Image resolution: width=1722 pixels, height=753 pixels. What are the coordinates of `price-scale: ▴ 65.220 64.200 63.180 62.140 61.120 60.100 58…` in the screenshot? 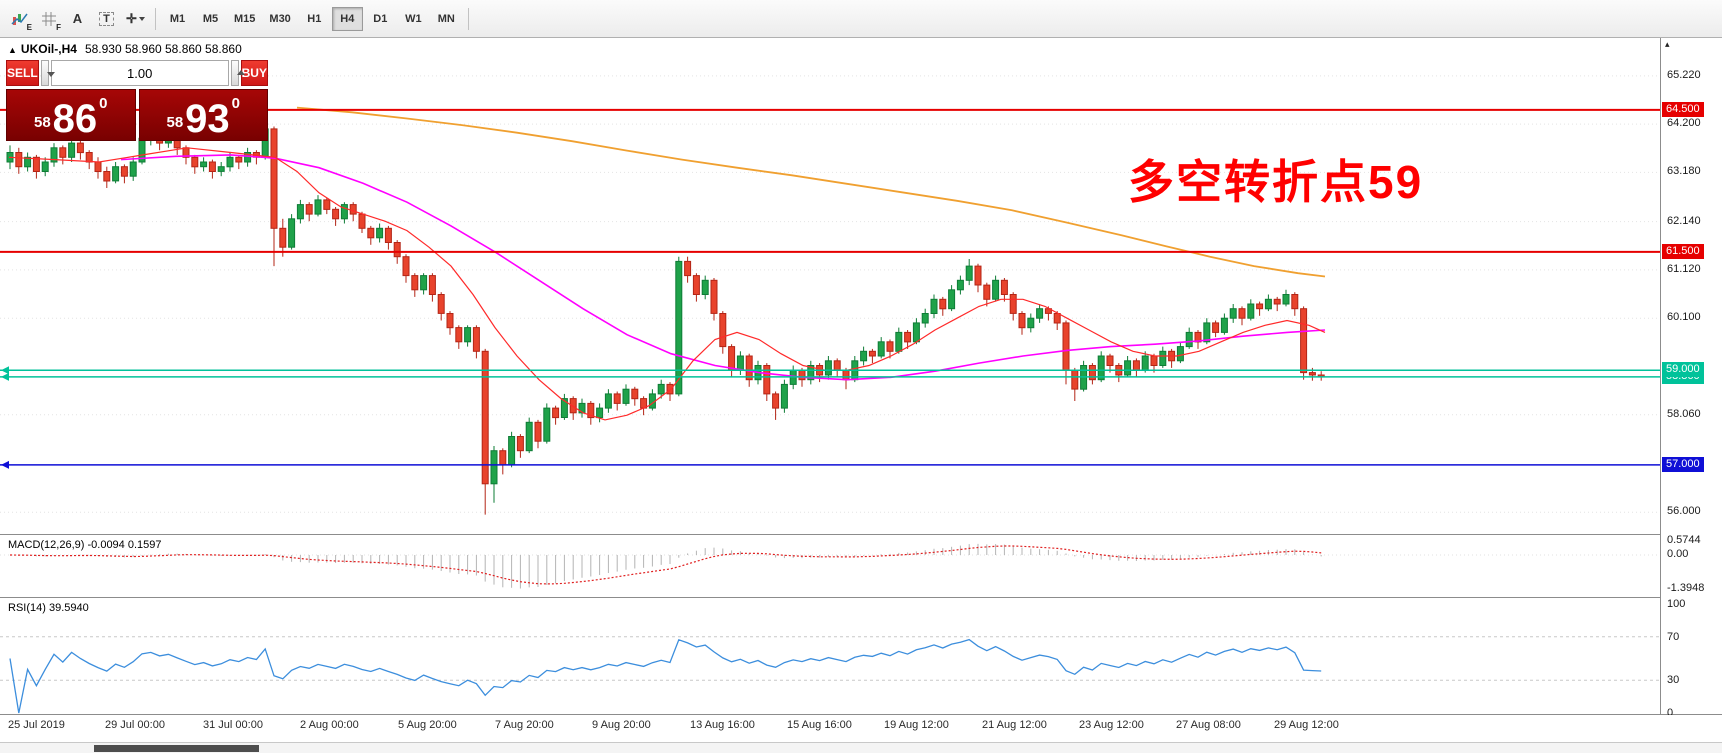 It's located at (1691, 378).